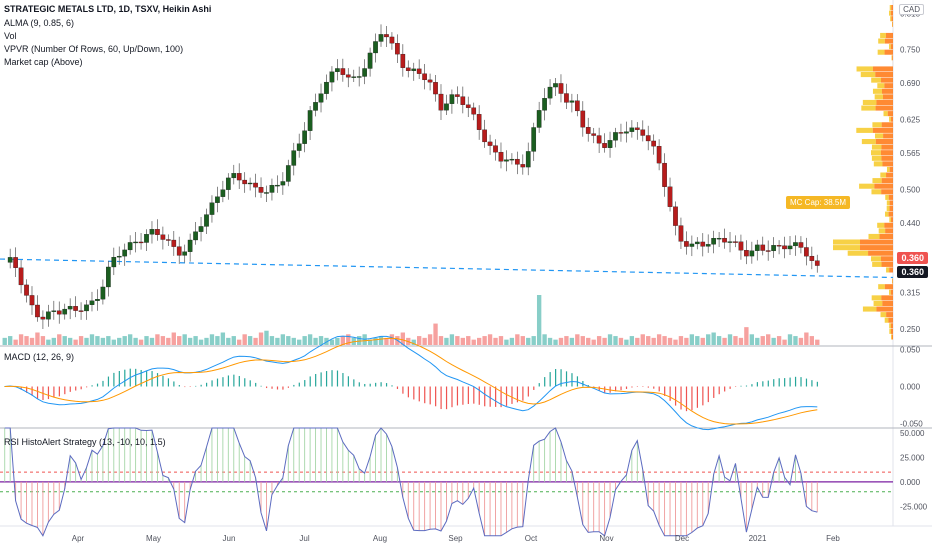 Image resolution: width=932 pixels, height=550 pixels. What do you see at coordinates (43, 62) in the screenshot?
I see `legend-market-cap: Market cap (Above)` at bounding box center [43, 62].